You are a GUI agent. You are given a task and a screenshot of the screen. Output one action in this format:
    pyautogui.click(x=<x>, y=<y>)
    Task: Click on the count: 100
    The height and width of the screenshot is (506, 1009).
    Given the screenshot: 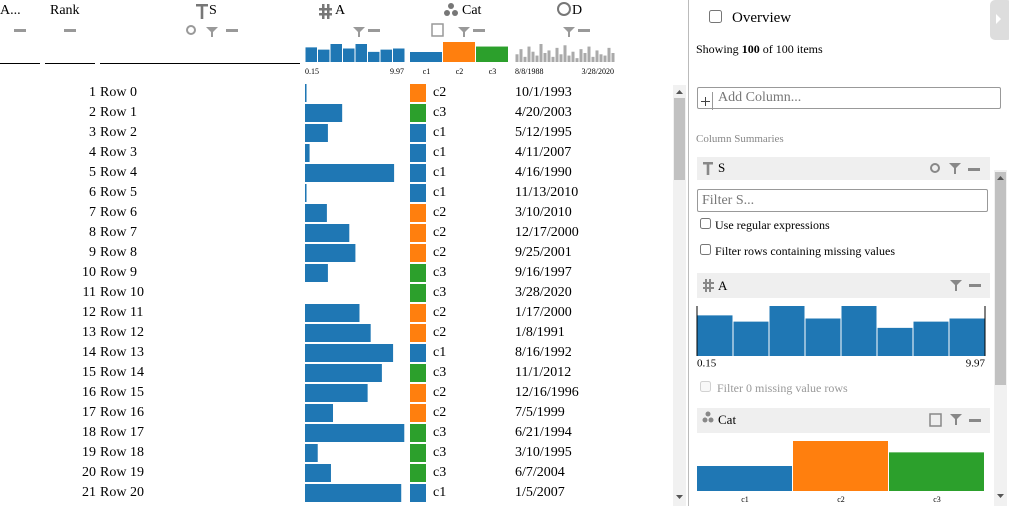 What is the action you would take?
    pyautogui.click(x=750, y=49)
    